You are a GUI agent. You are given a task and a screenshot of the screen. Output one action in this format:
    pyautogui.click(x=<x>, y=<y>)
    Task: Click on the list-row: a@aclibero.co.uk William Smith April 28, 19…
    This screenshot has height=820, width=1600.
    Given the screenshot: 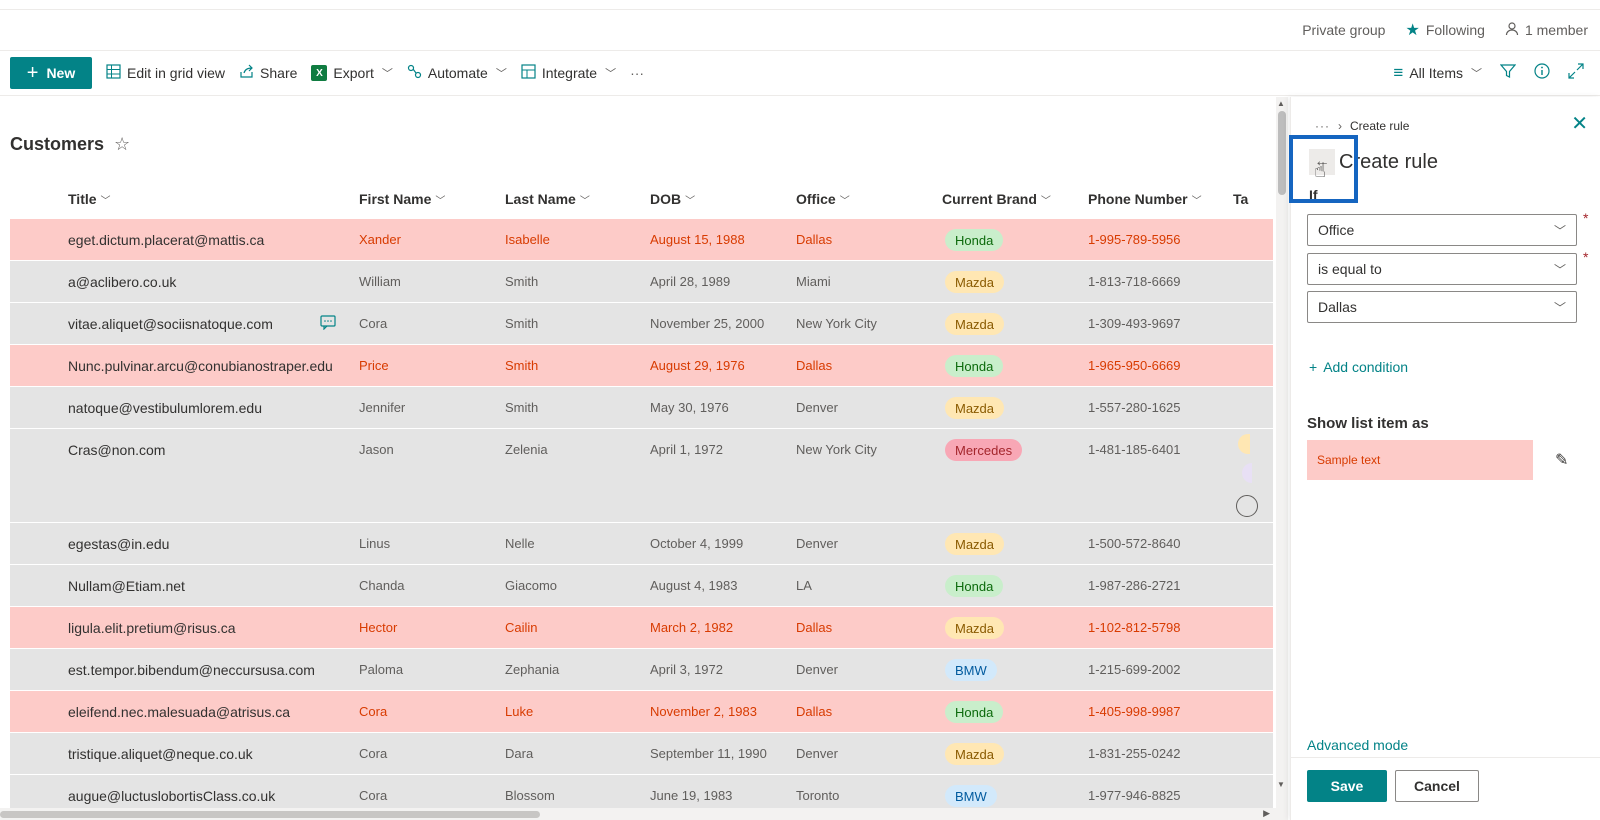 What is the action you would take?
    pyautogui.click(x=641, y=282)
    